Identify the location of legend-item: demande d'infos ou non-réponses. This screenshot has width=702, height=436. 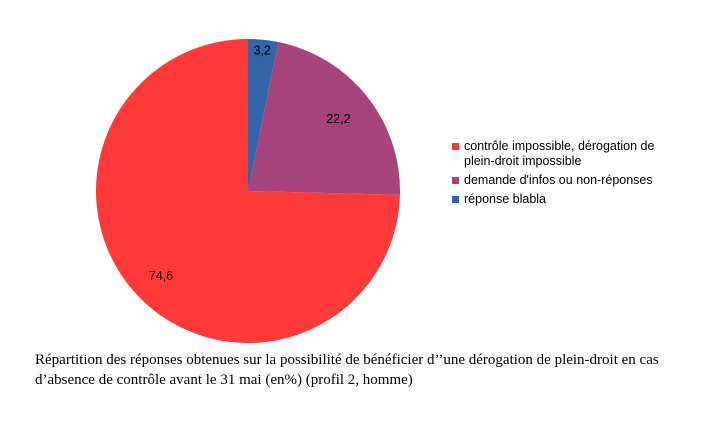
(557, 180).